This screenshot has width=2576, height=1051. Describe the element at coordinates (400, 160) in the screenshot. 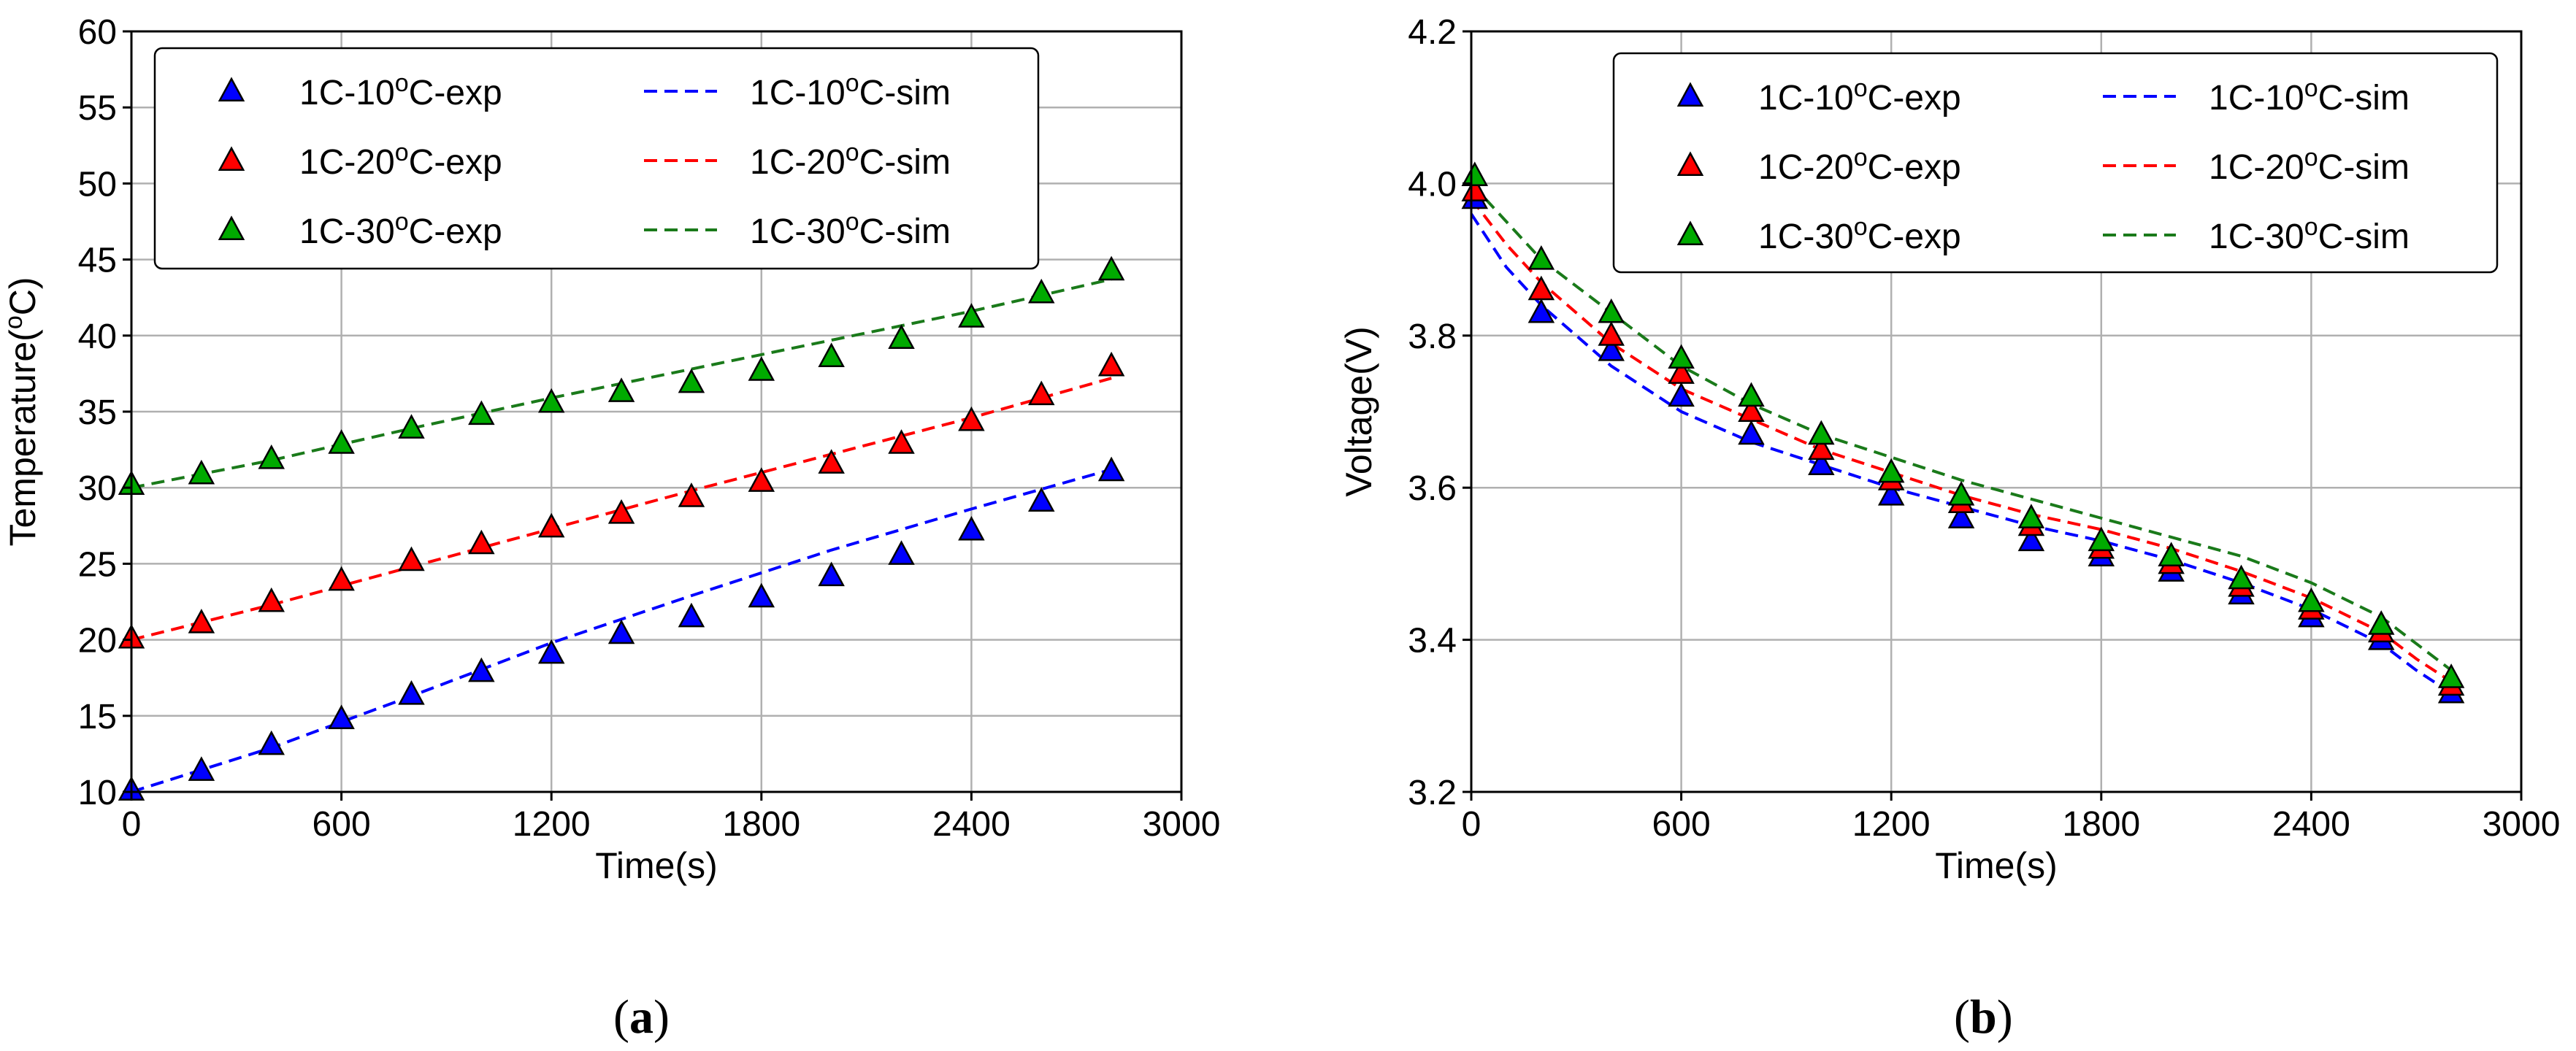

I see `legend-exp-label: 1C-20oC-exp` at that location.